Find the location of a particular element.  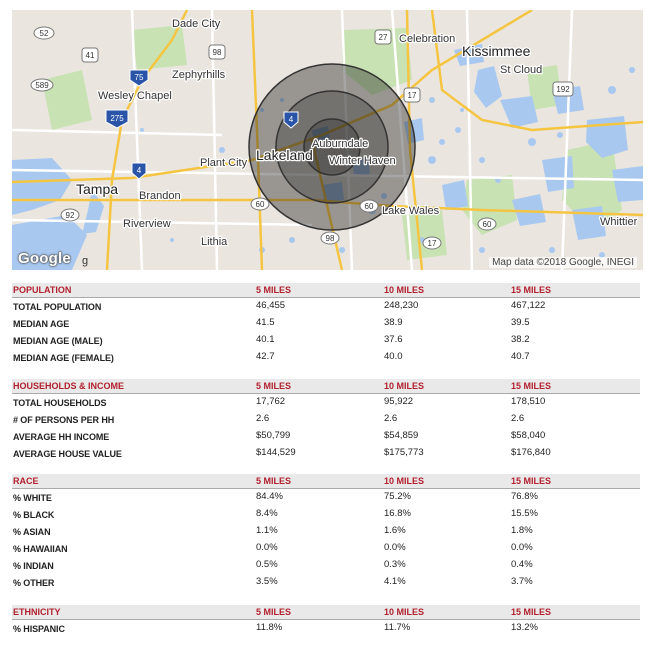

value-15-miles: 40.7 is located at coordinates (520, 356).